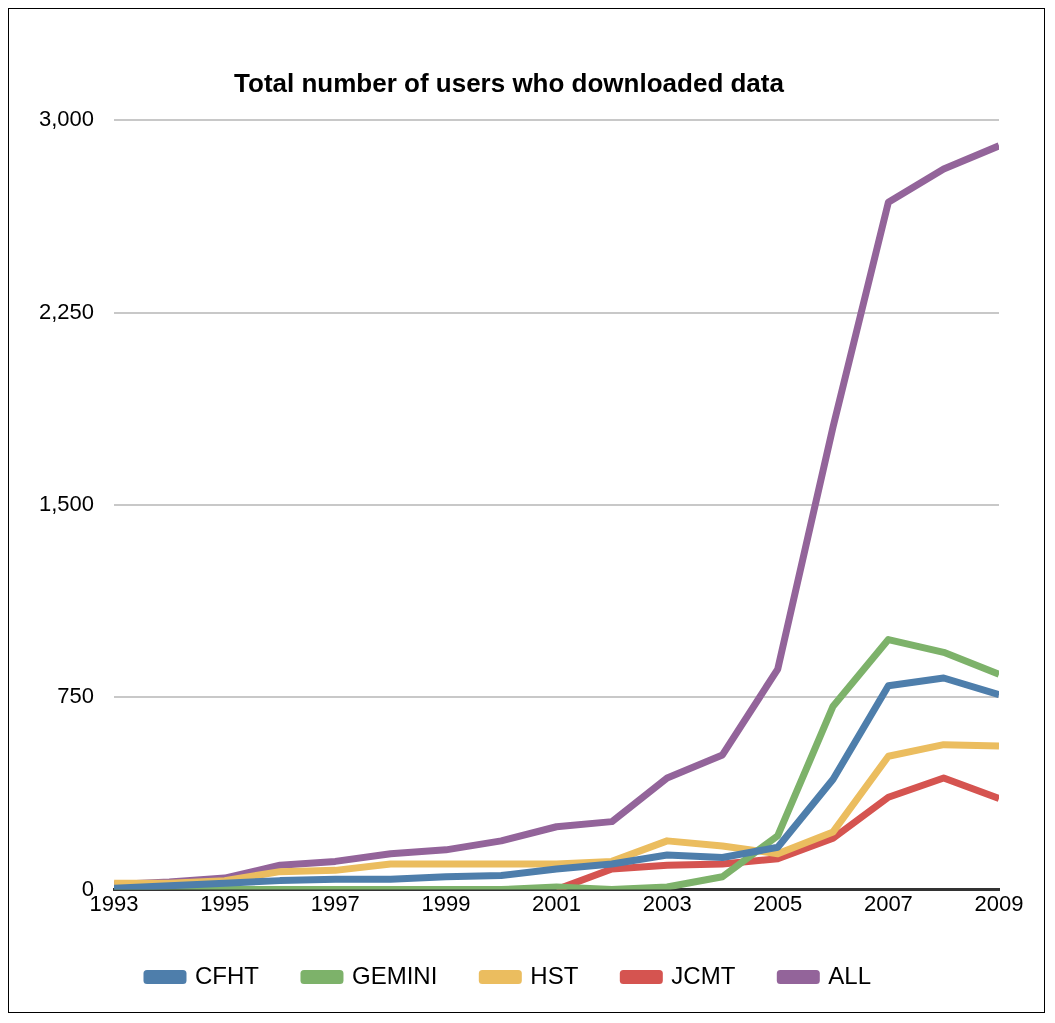  I want to click on chart-title: Total number of users who downloaded data, so click(509, 82).